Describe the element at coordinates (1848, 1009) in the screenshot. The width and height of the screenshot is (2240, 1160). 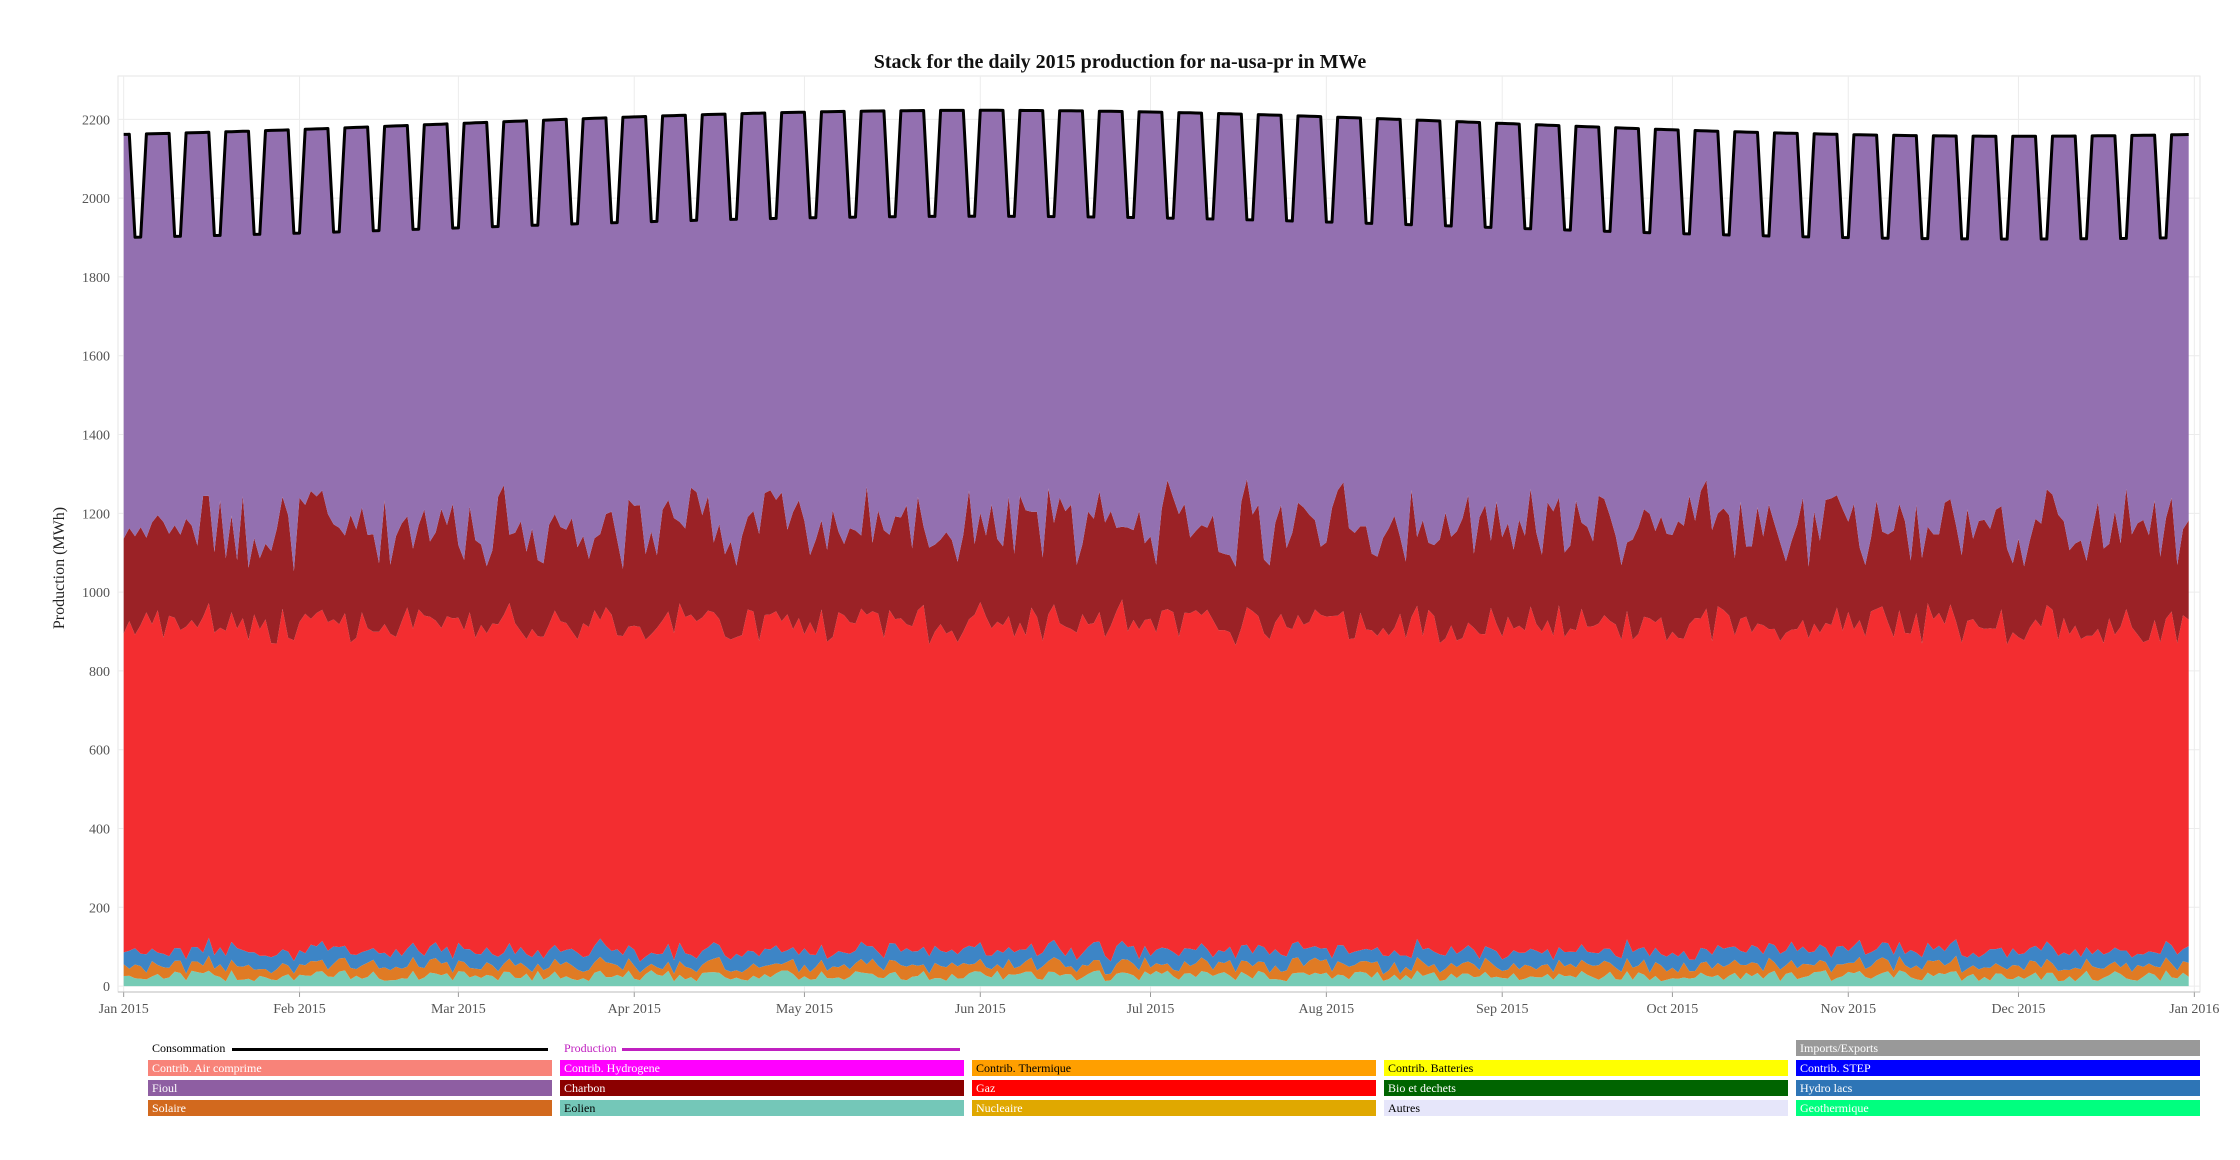
I see `x-tick-label: Nov 2015` at that location.